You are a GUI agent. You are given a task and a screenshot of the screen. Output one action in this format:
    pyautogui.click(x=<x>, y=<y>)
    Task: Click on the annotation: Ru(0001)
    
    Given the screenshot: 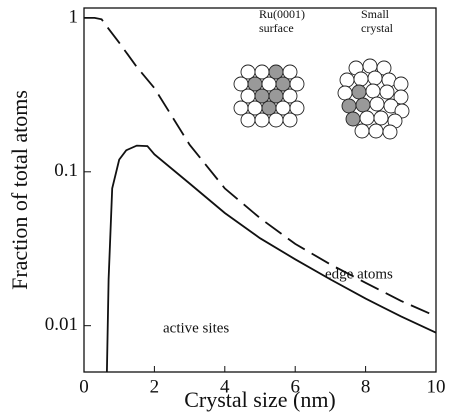 What is the action you would take?
    pyautogui.click(x=282, y=14)
    